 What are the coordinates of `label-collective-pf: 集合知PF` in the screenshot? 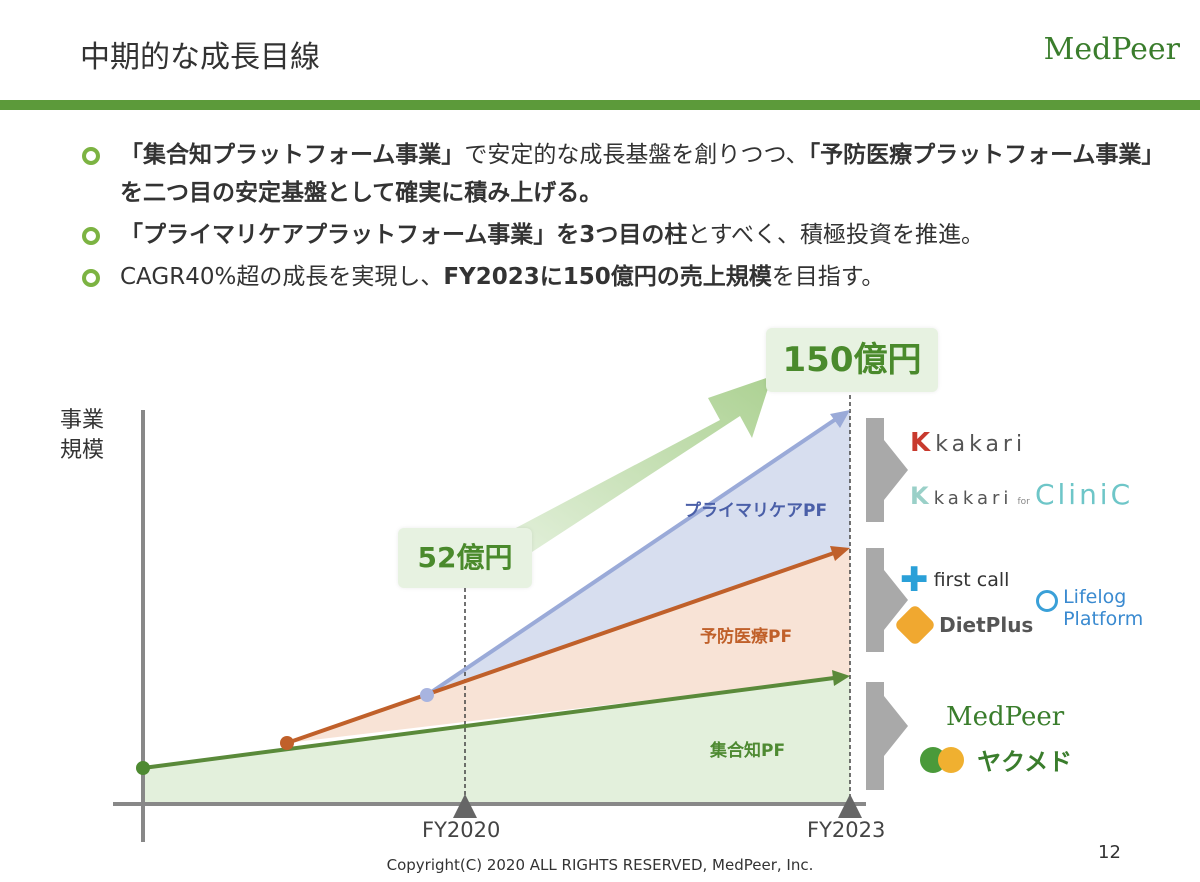 It's located at (748, 751).